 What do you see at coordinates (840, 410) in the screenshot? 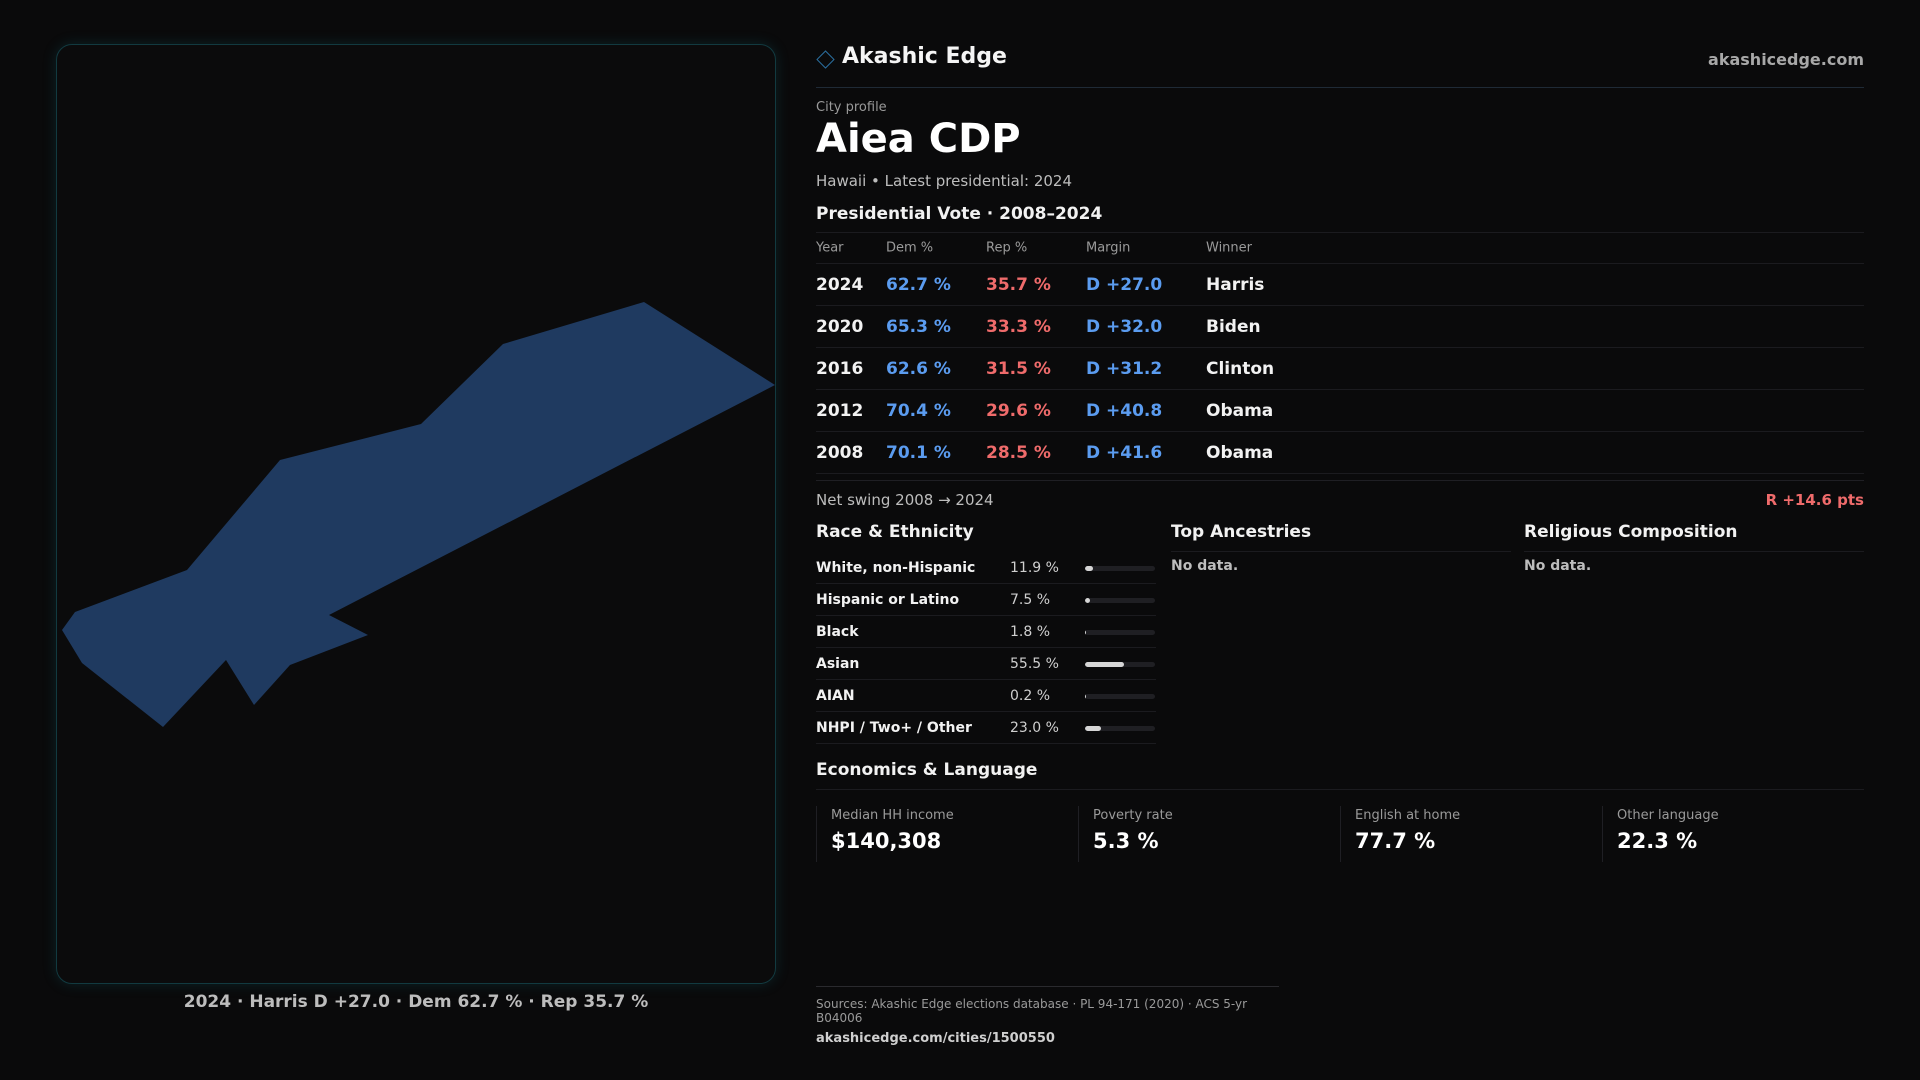
I see `cell-year: 2012` at bounding box center [840, 410].